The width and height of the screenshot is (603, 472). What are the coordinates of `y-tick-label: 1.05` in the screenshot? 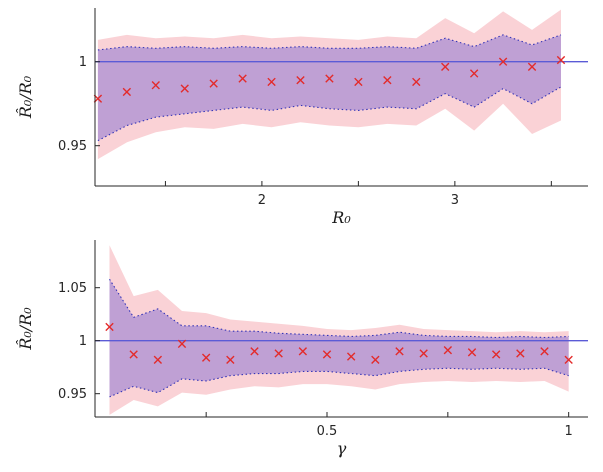 It's located at (72, 288).